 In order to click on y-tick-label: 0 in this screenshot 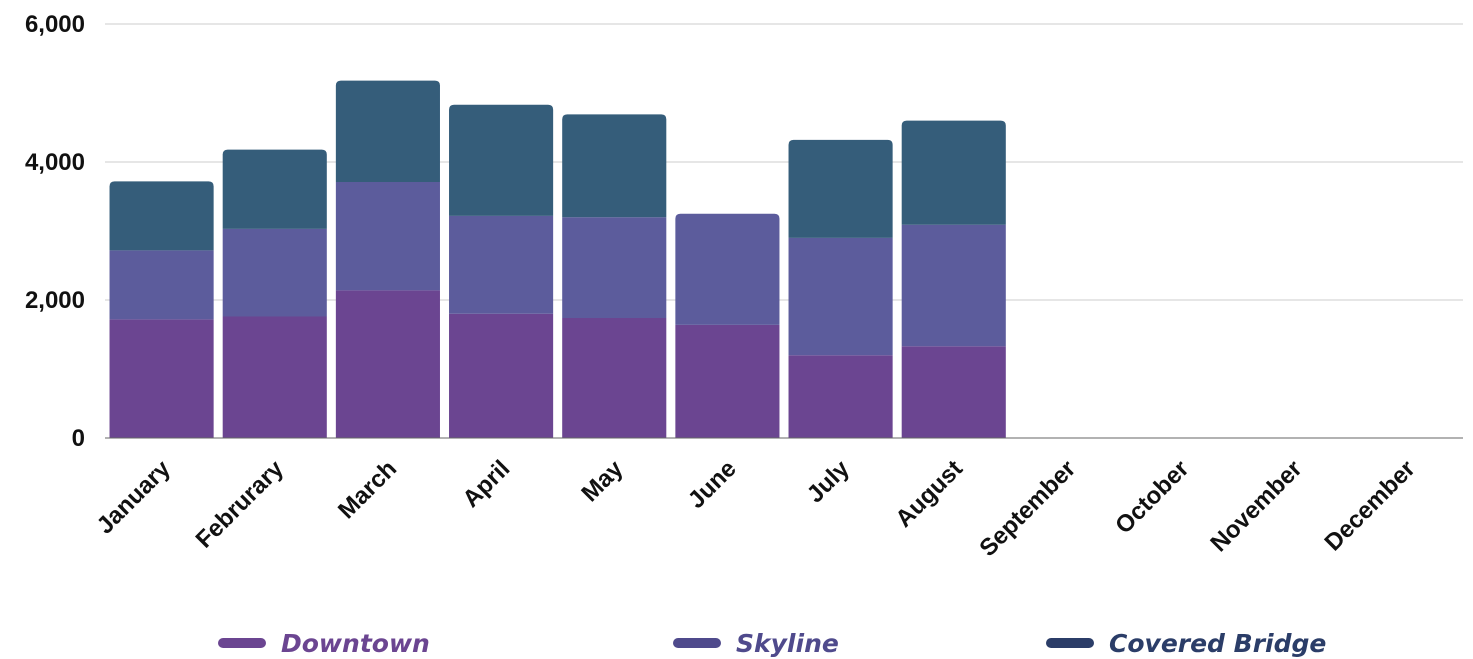, I will do `click(78, 438)`.